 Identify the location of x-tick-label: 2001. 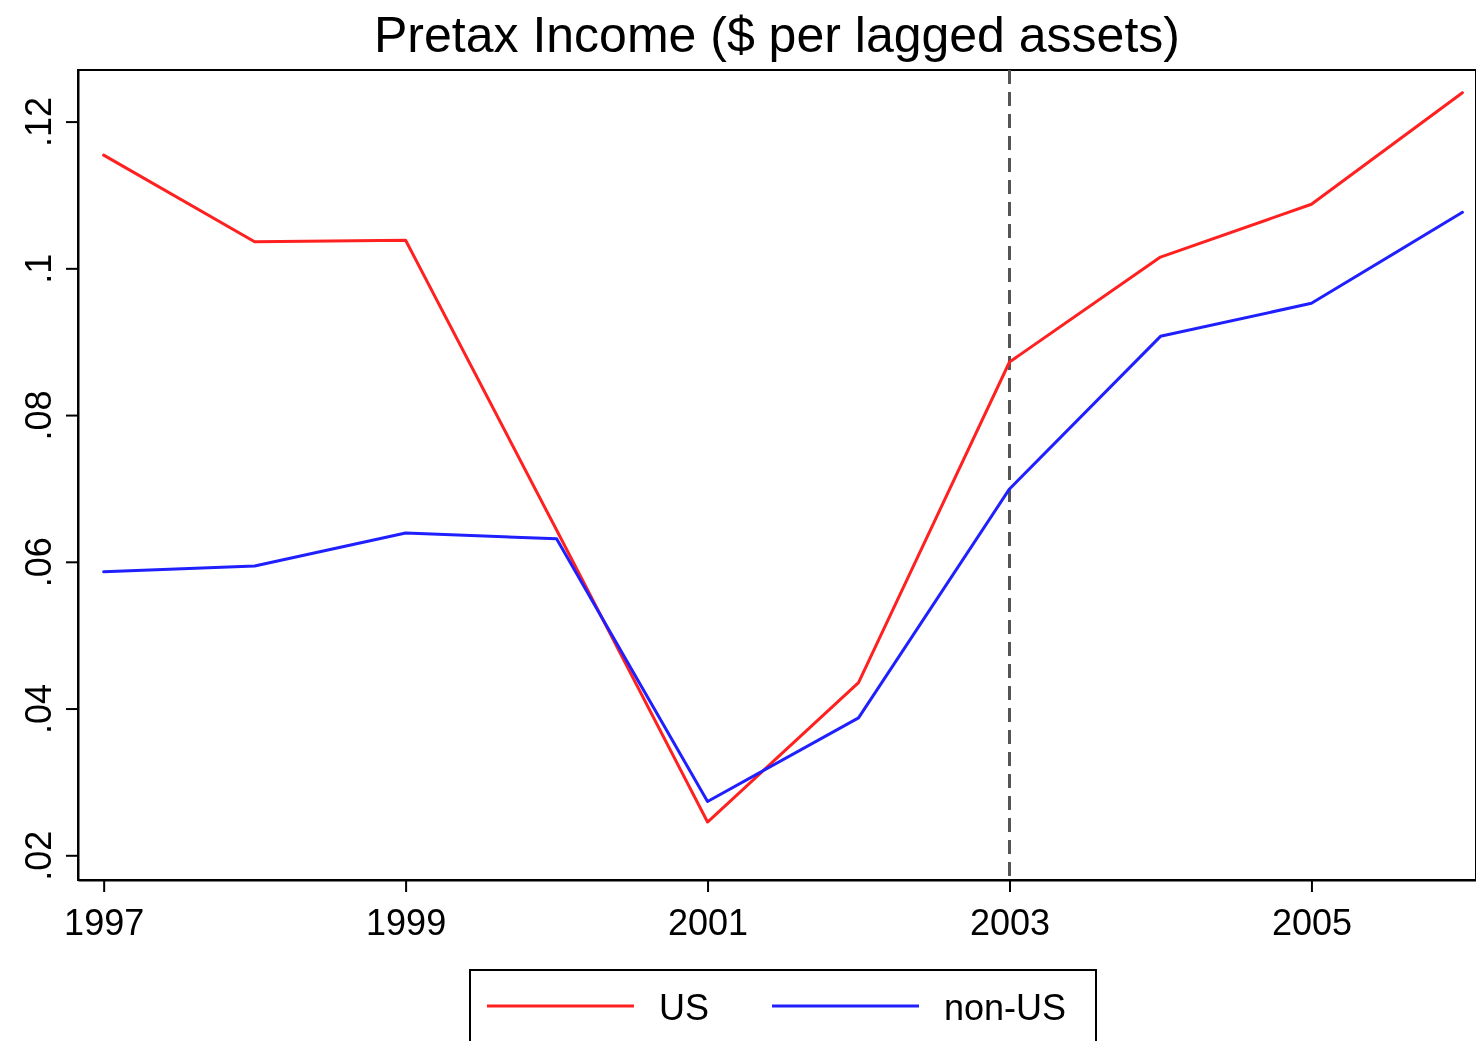
(708, 922).